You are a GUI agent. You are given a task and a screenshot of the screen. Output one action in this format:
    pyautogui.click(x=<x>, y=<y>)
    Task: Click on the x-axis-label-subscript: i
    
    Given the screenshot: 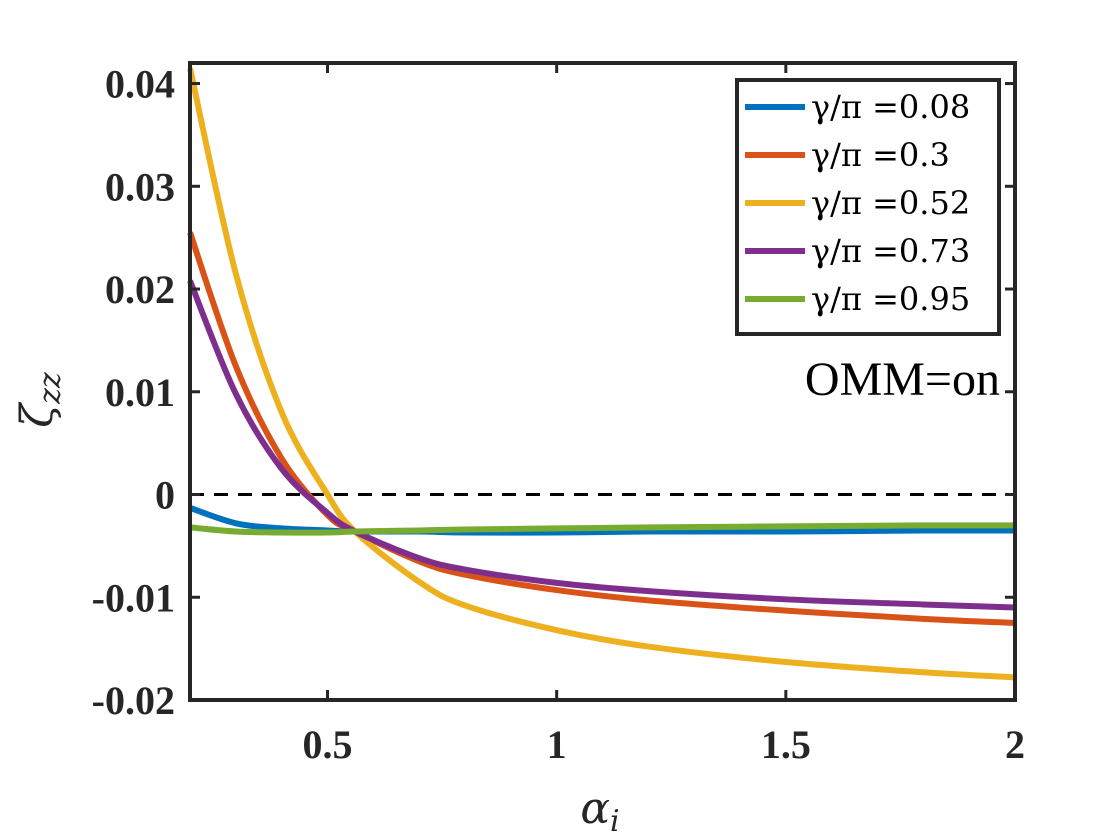 What is the action you would take?
    pyautogui.click(x=615, y=821)
    